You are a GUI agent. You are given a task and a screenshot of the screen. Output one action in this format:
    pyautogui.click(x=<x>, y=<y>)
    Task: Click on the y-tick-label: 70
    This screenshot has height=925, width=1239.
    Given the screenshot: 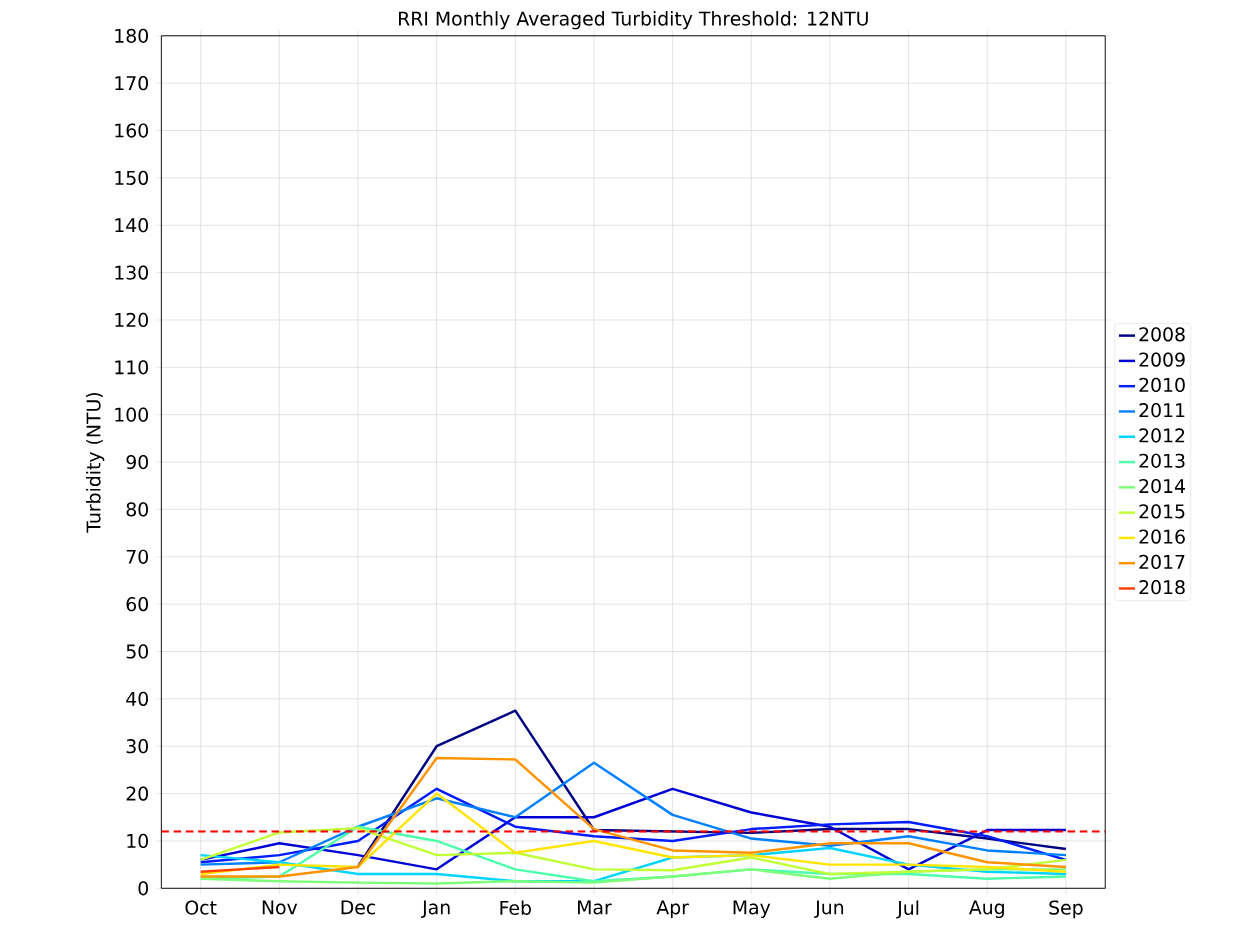 What is the action you would take?
    pyautogui.click(x=137, y=556)
    